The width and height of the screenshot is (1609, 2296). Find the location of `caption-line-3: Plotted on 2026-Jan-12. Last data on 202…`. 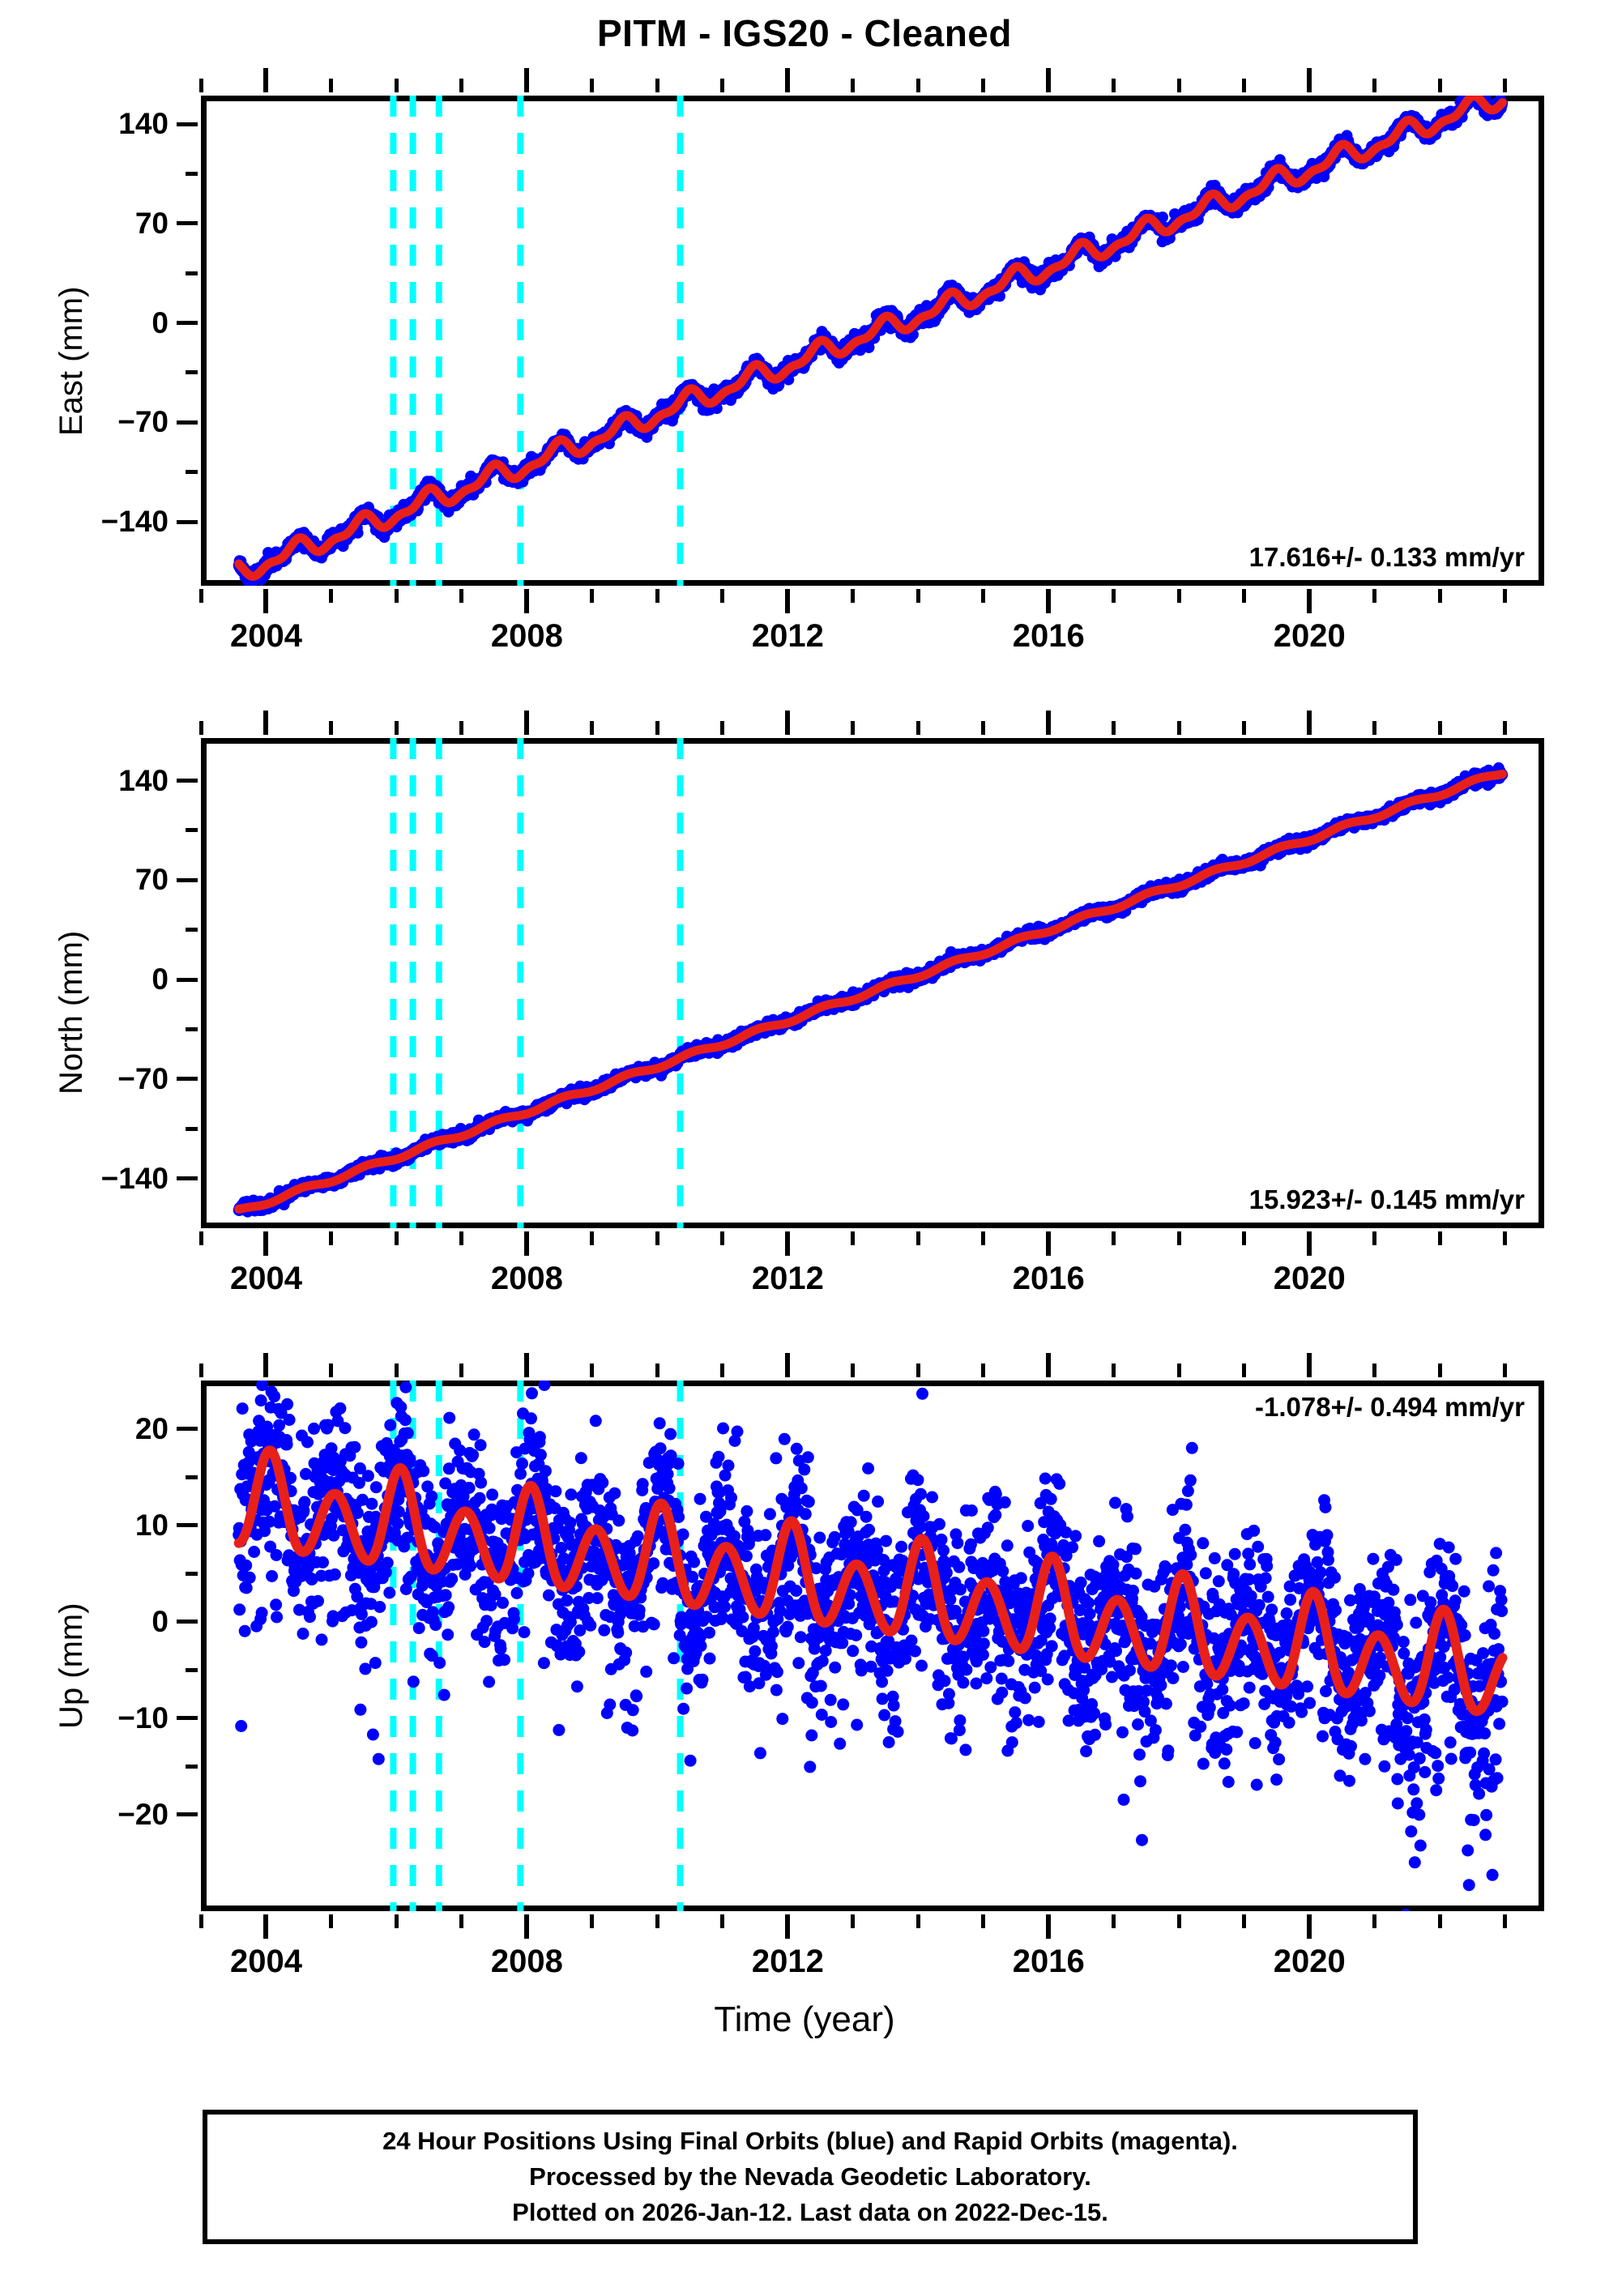

caption-line-3: Plotted on 2026-Jan-12. Last data on 202… is located at coordinates (810, 2212).